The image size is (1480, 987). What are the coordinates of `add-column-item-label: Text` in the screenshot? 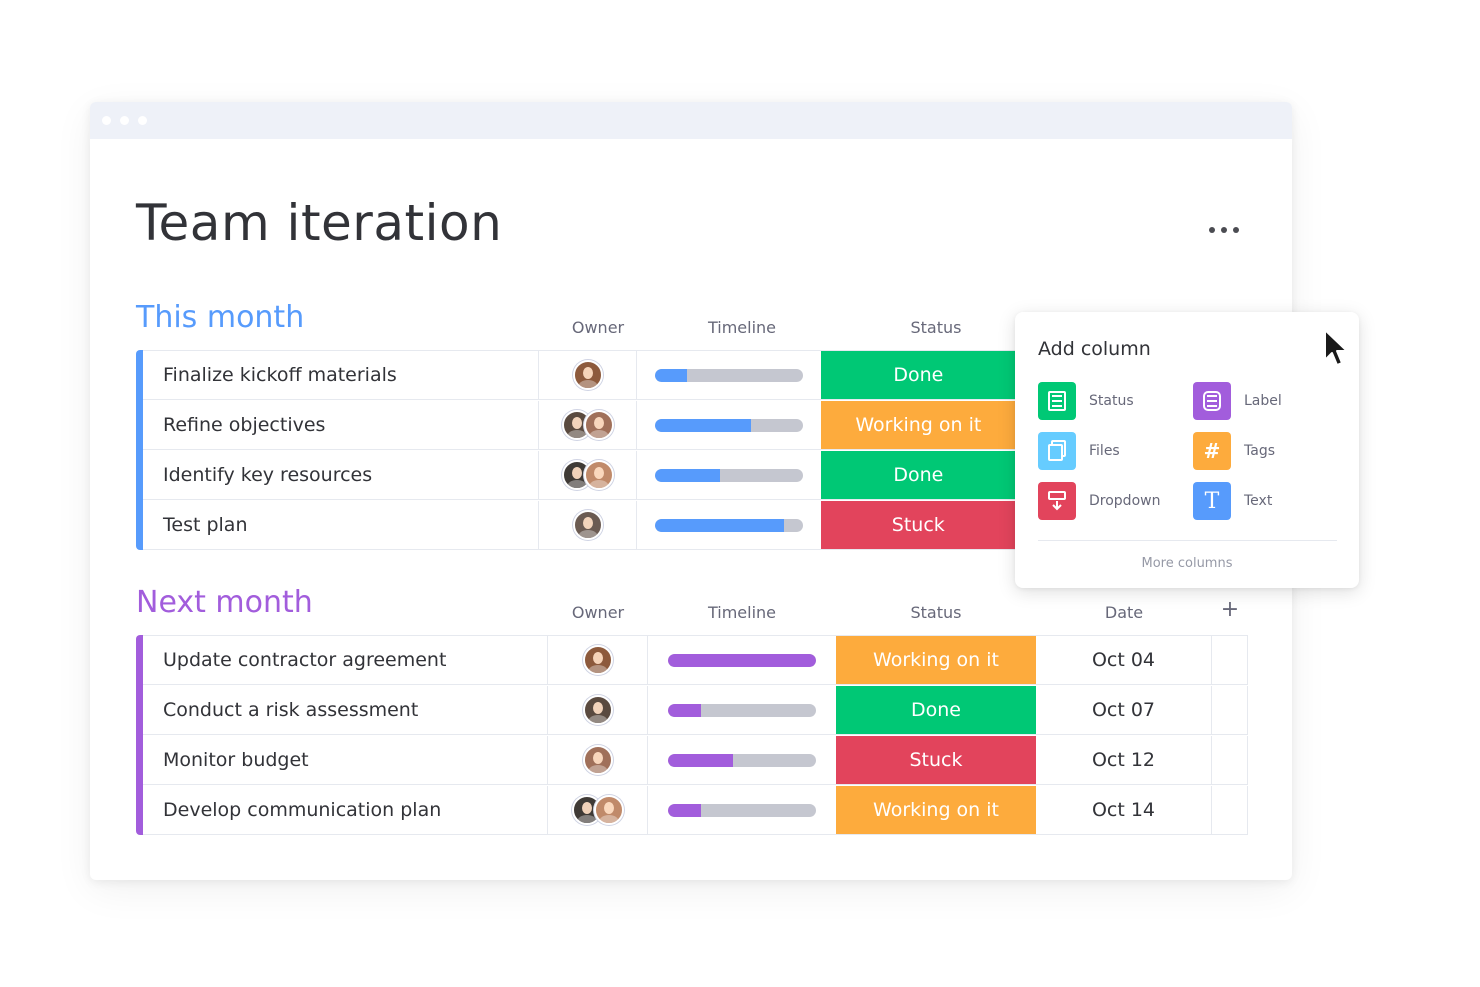 It's located at (1258, 501).